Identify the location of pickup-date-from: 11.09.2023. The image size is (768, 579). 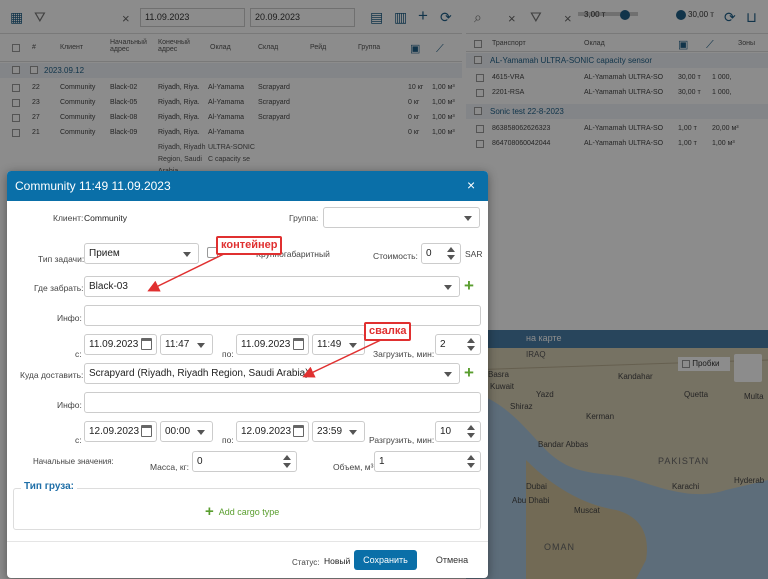
(120, 344).